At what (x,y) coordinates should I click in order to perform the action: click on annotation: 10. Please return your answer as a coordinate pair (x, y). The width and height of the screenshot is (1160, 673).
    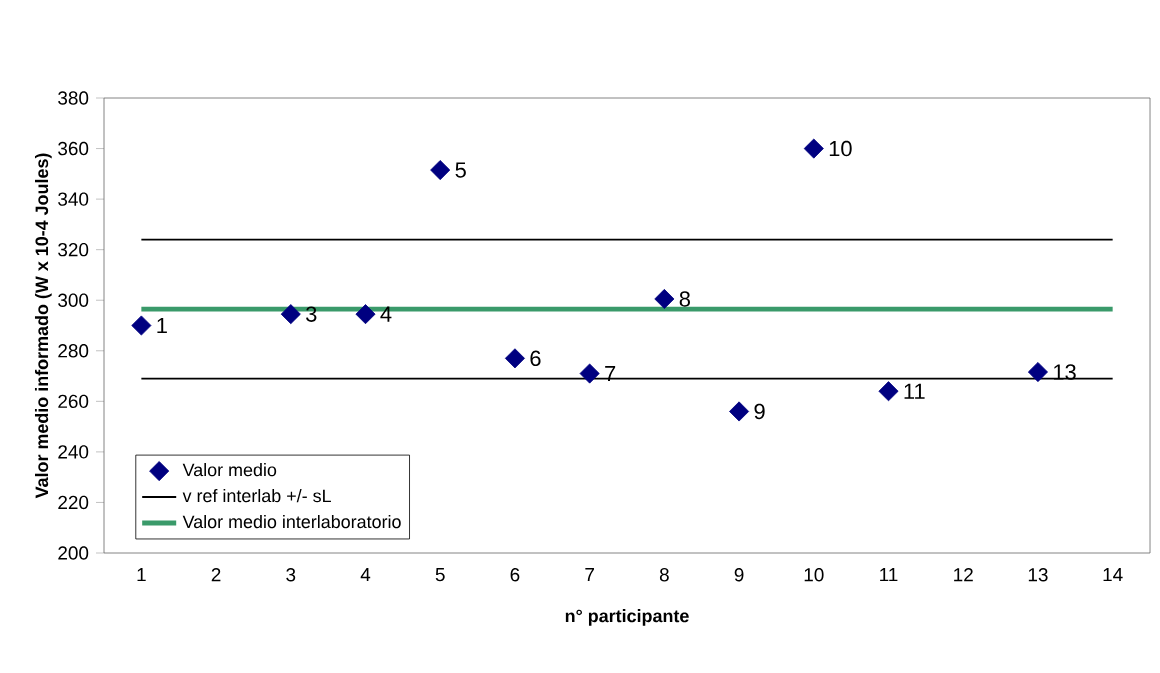
    Looking at the image, I should click on (840, 148).